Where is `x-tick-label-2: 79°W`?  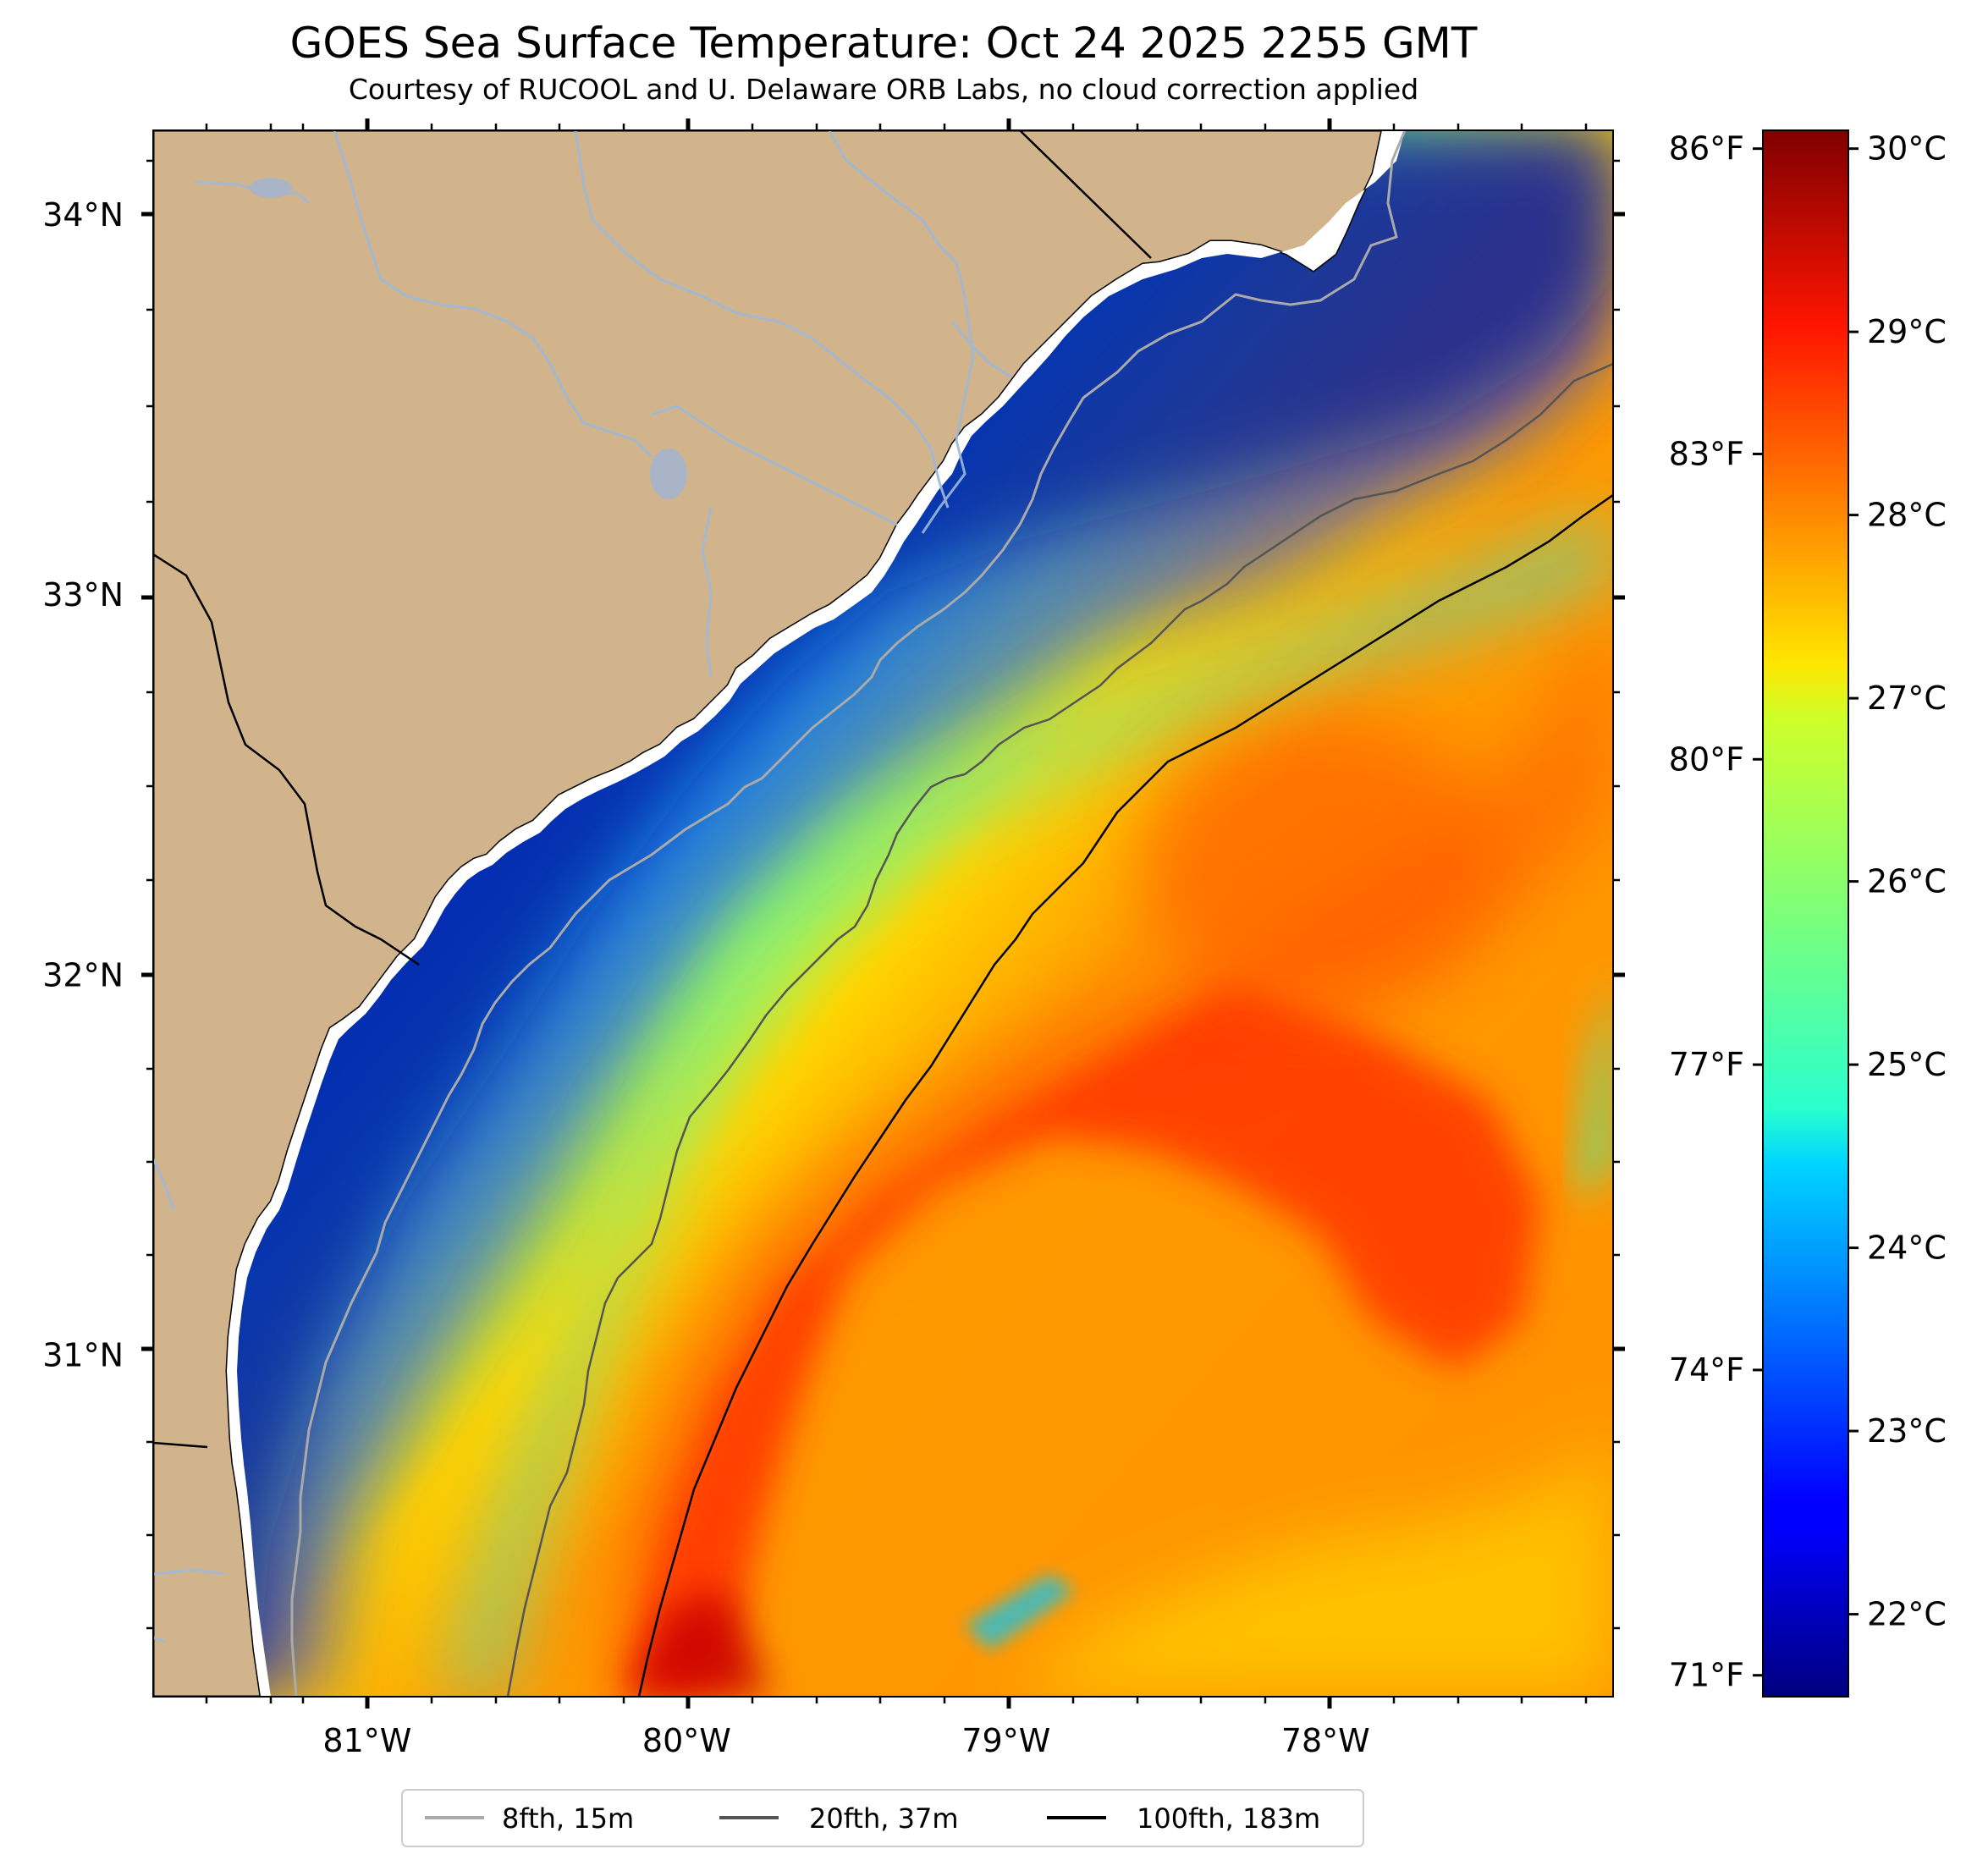 x-tick-label-2: 79°W is located at coordinates (1005, 1741).